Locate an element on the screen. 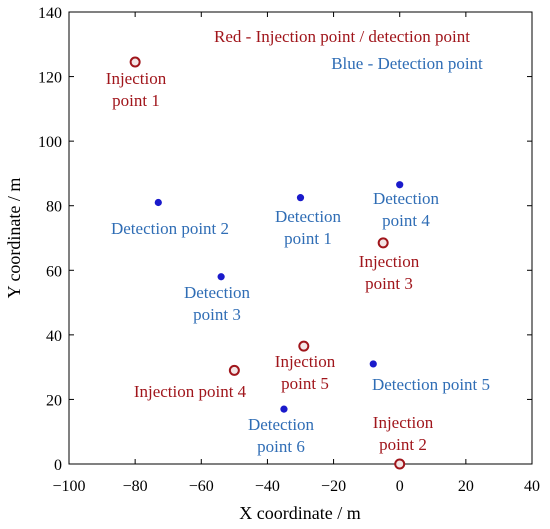  injection-point-label: point 3 is located at coordinates (389, 283).